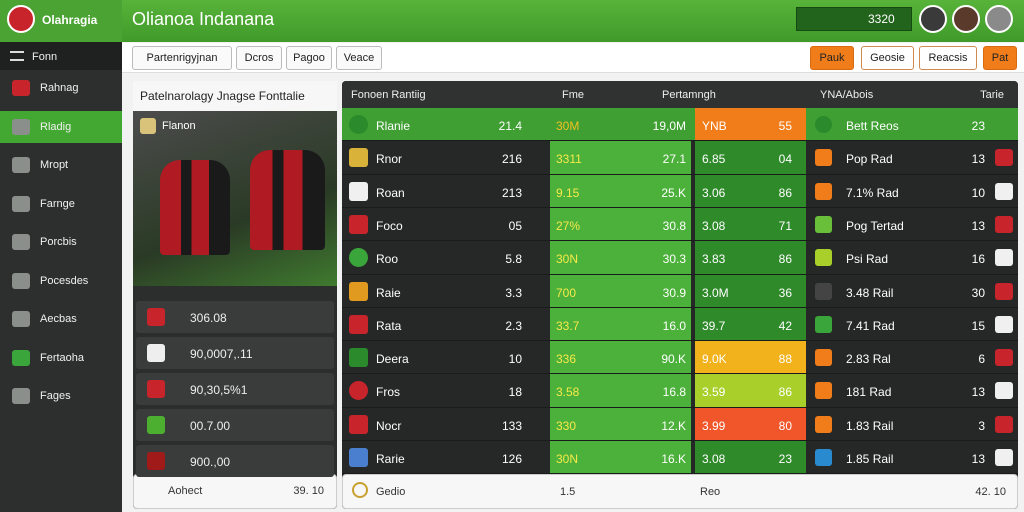 The width and height of the screenshot is (1024, 512). I want to click on sidebar-item: Farnge, so click(57, 203).